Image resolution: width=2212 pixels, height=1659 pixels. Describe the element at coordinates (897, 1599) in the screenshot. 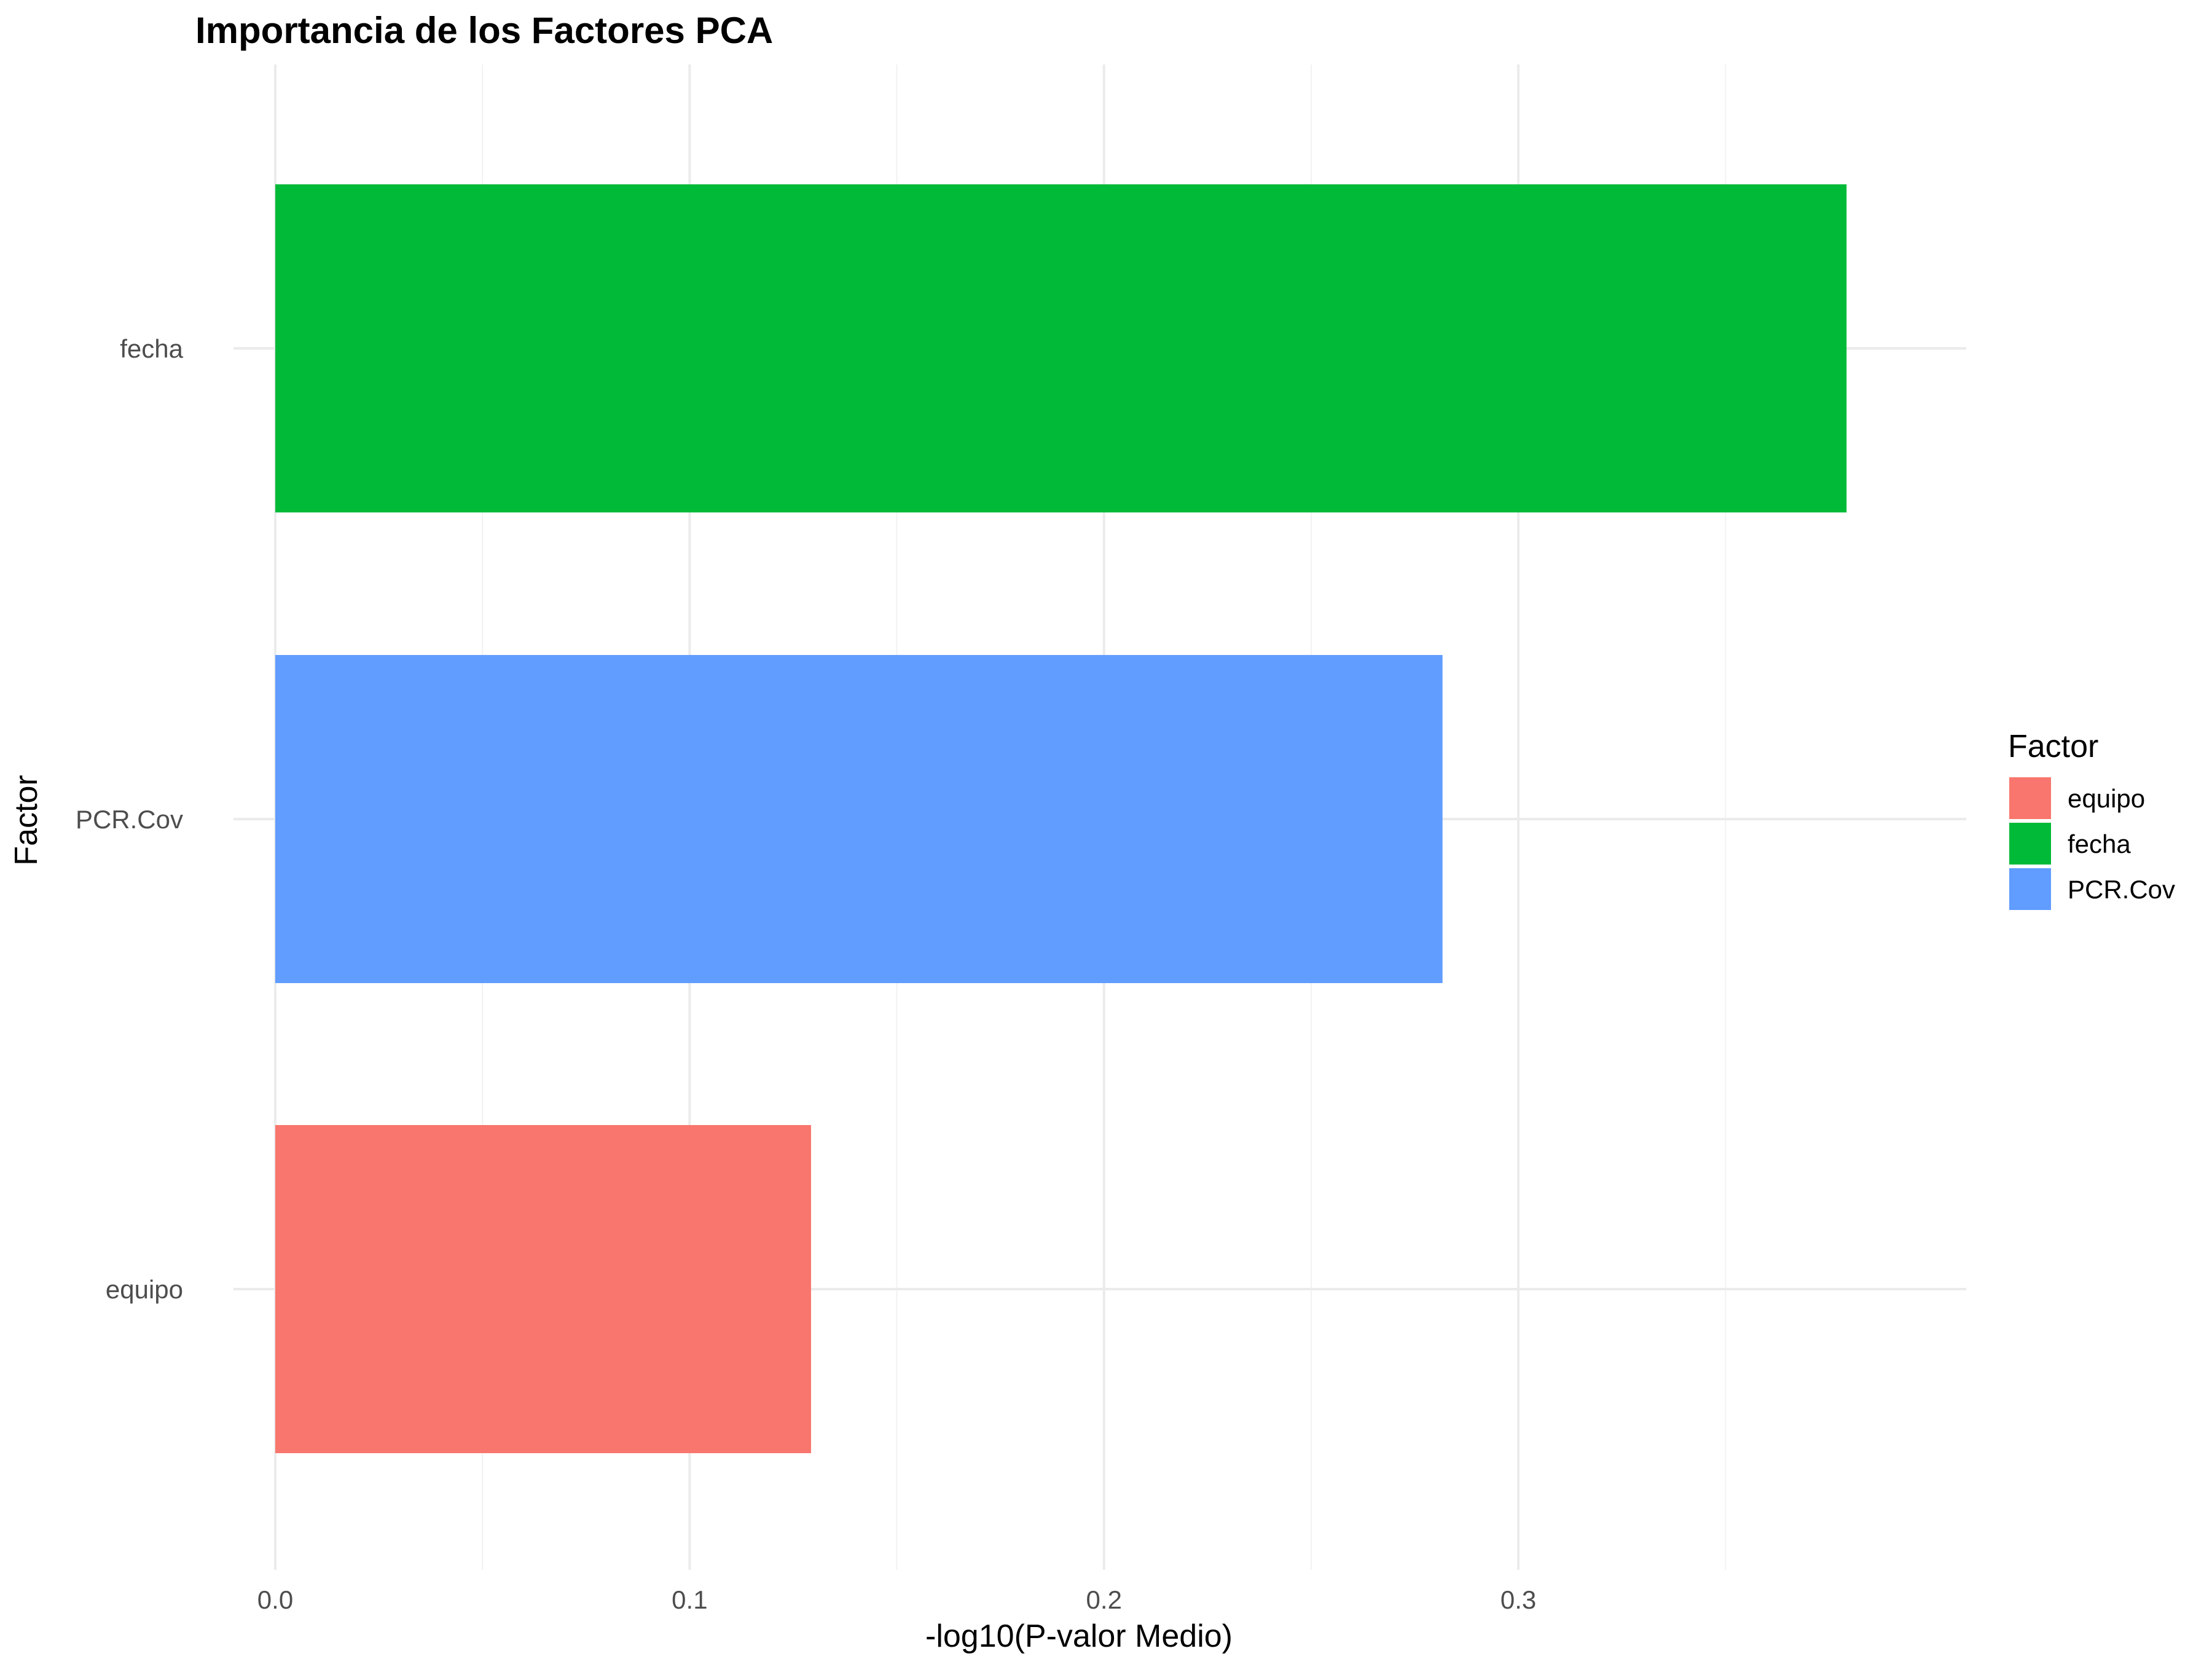

I see `x-tick-labels: 0.0 0.1 0.2 0.3` at that location.